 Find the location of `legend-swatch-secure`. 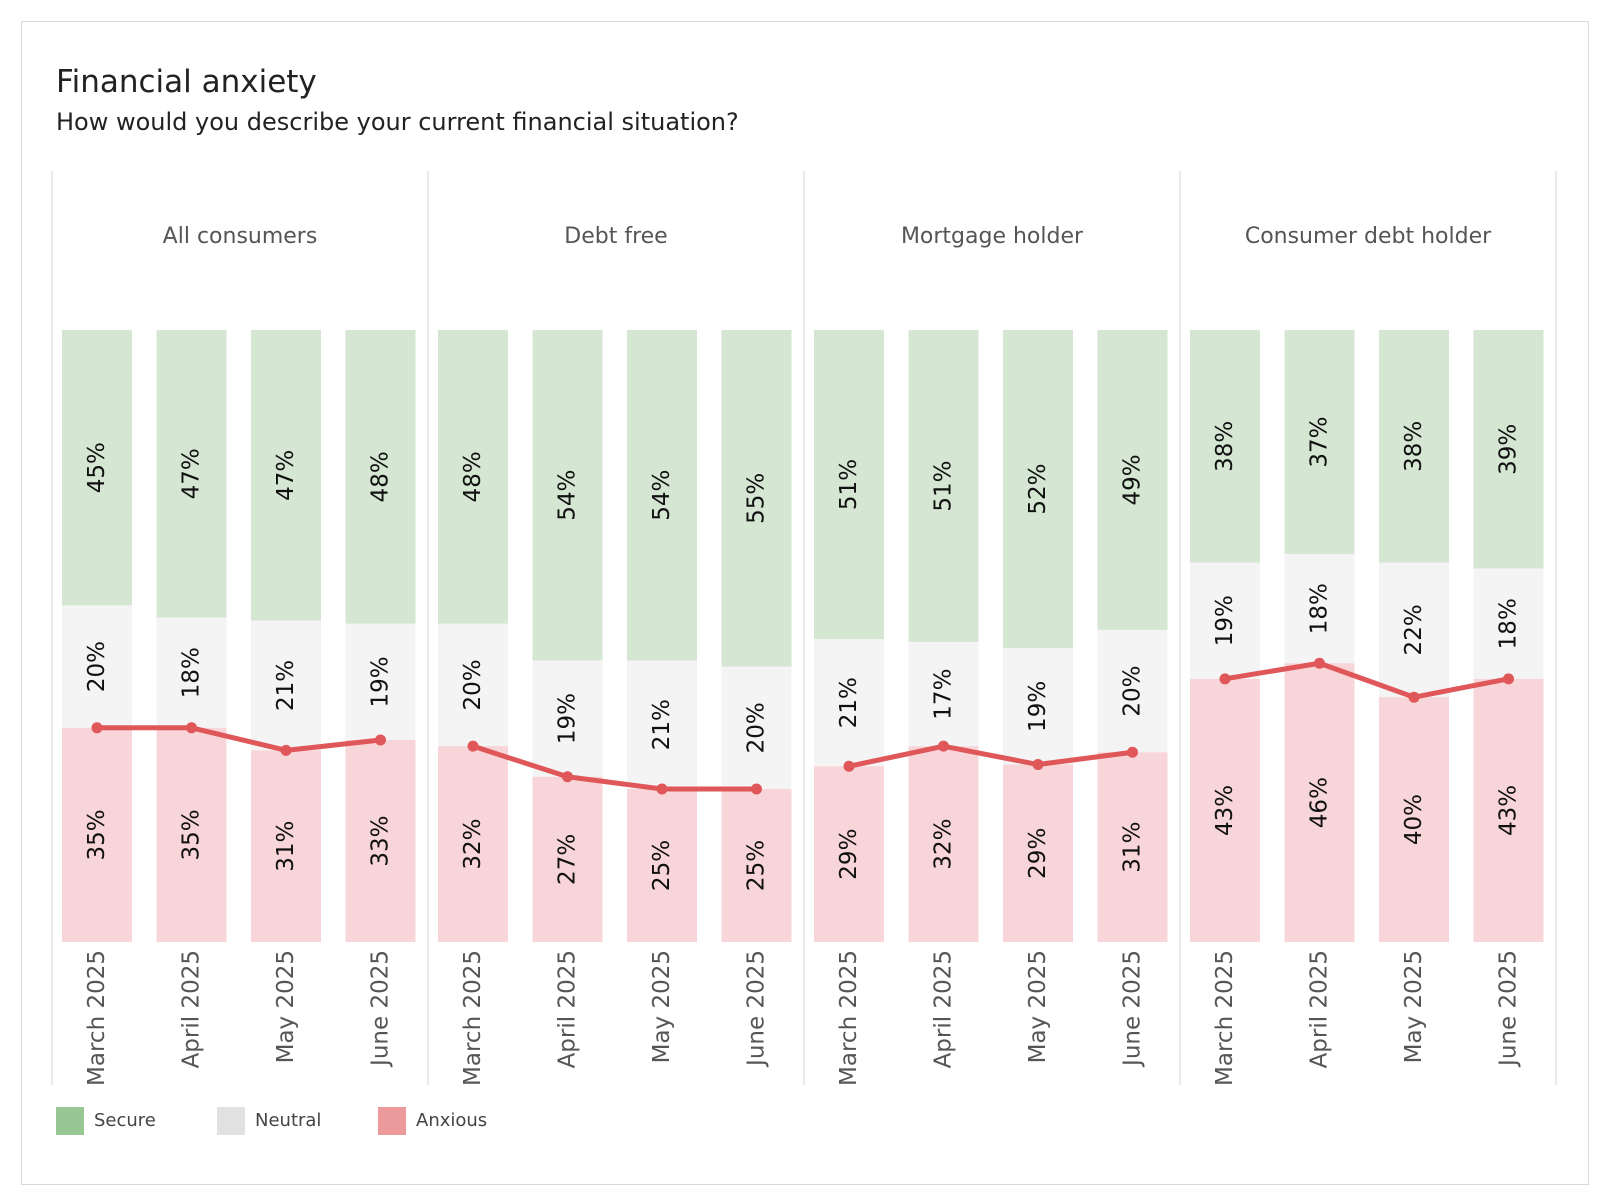

legend-swatch-secure is located at coordinates (70, 1121).